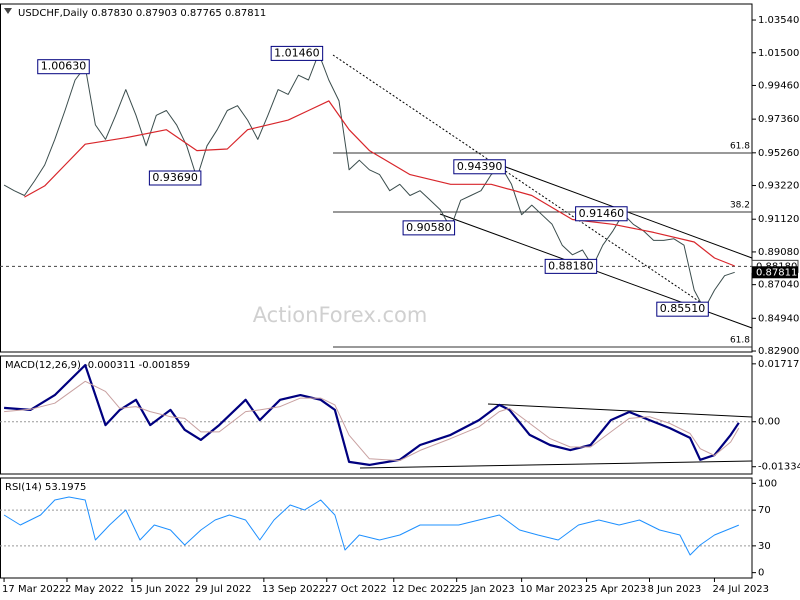  Describe the element at coordinates (740, 589) in the screenshot. I see `x-tick-label: 24 Jul 2023` at that location.